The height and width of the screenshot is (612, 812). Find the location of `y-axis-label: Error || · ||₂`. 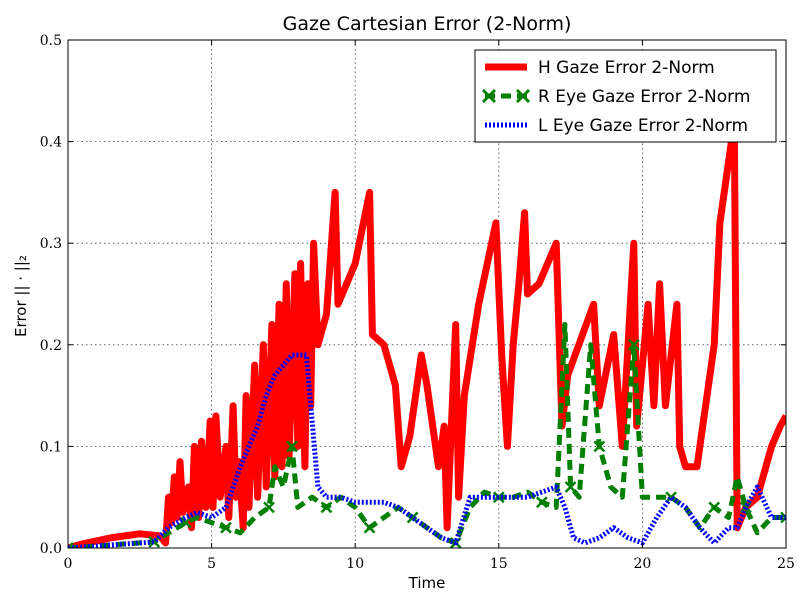

y-axis-label: Error || · ||₂ is located at coordinates (21, 296).